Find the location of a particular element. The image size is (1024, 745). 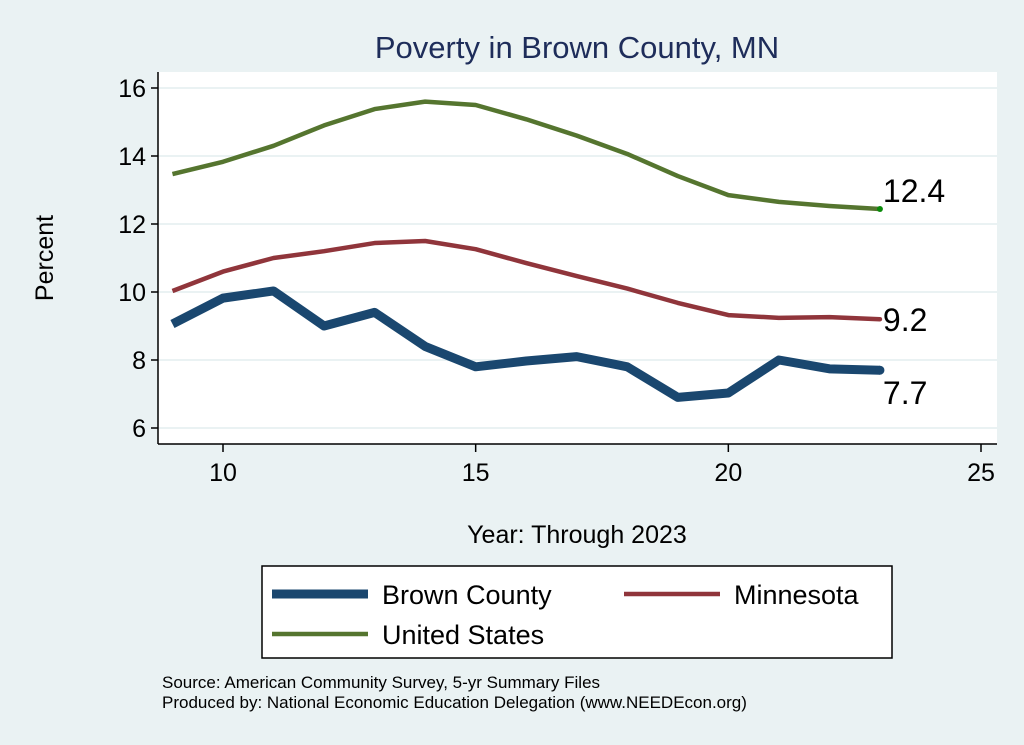

legend-label: Minnesota is located at coordinates (797, 595).